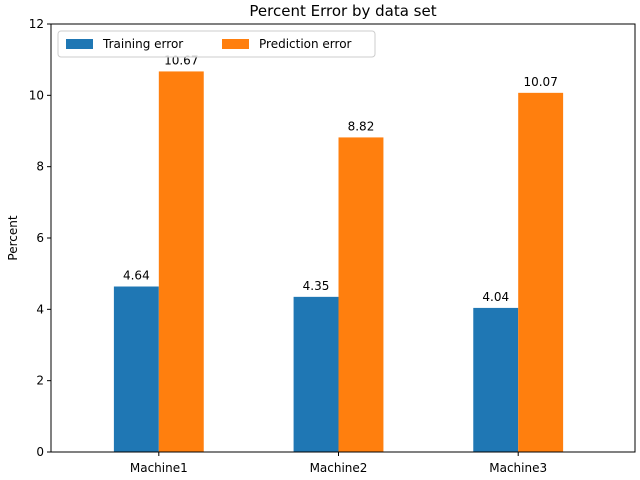 The height and width of the screenshot is (480, 640). Describe the element at coordinates (495, 297) in the screenshot. I see `data-label: 4.04` at that location.